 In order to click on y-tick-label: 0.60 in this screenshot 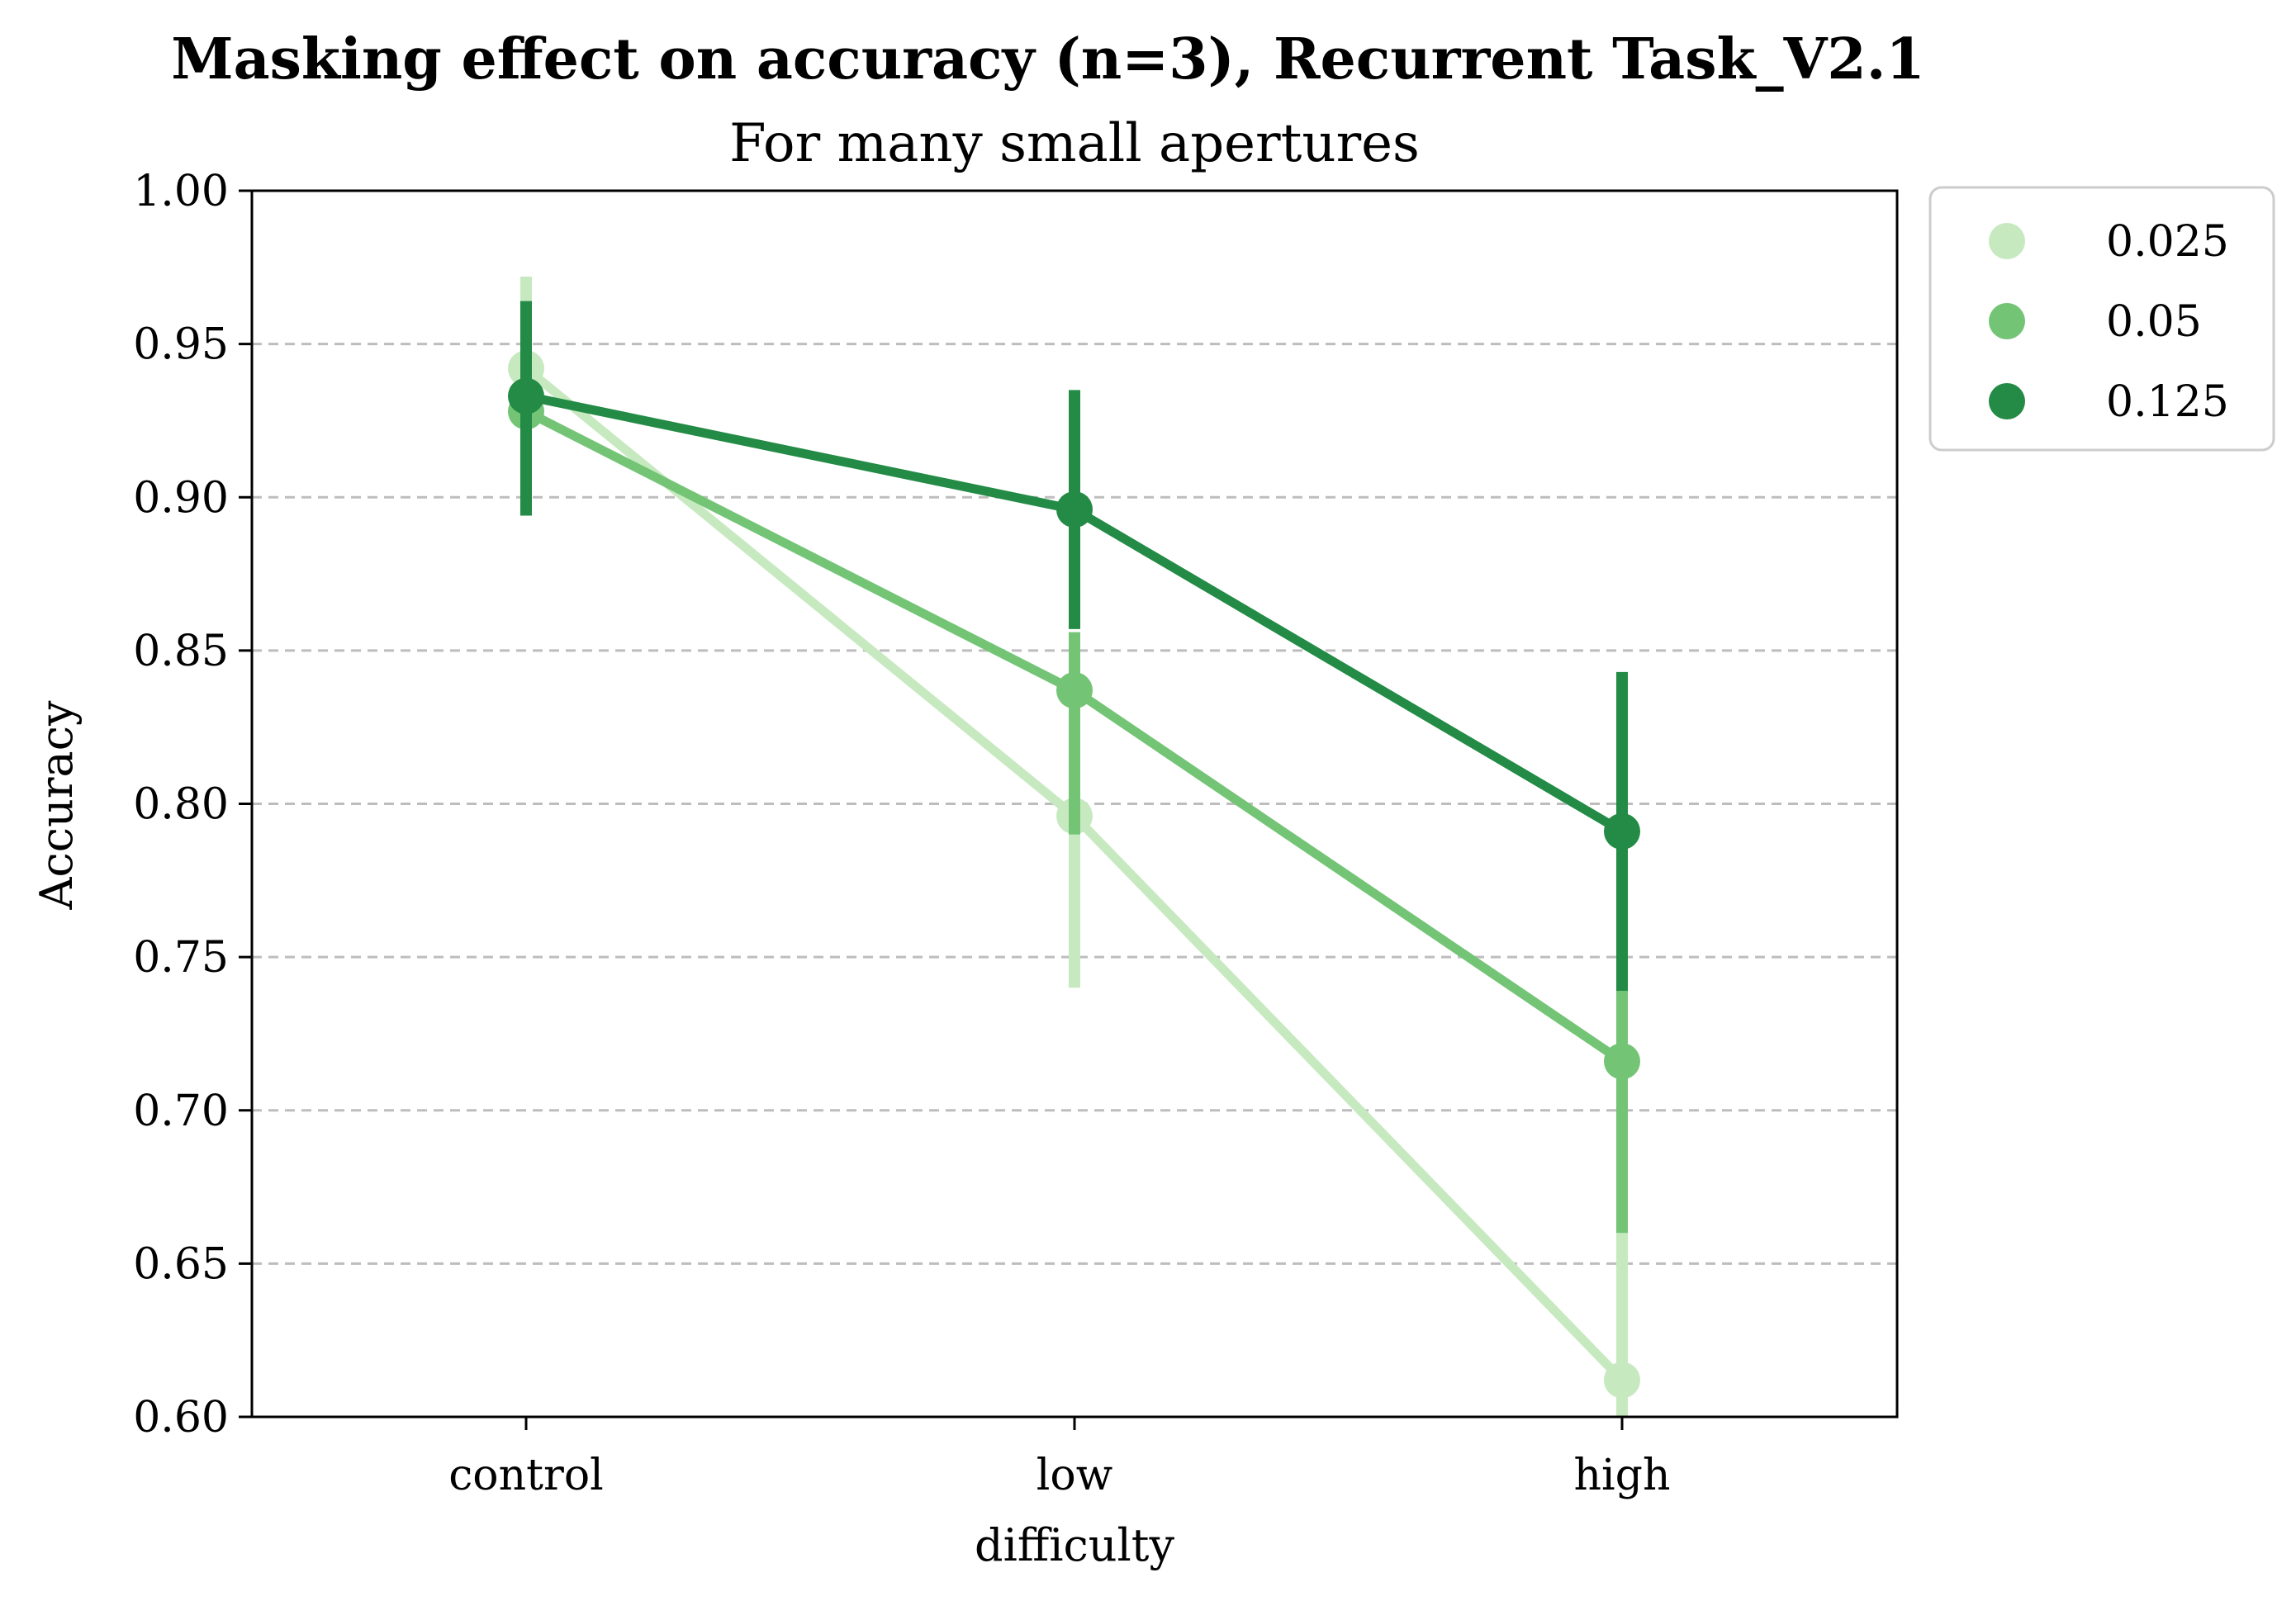, I will do `click(181, 1417)`.